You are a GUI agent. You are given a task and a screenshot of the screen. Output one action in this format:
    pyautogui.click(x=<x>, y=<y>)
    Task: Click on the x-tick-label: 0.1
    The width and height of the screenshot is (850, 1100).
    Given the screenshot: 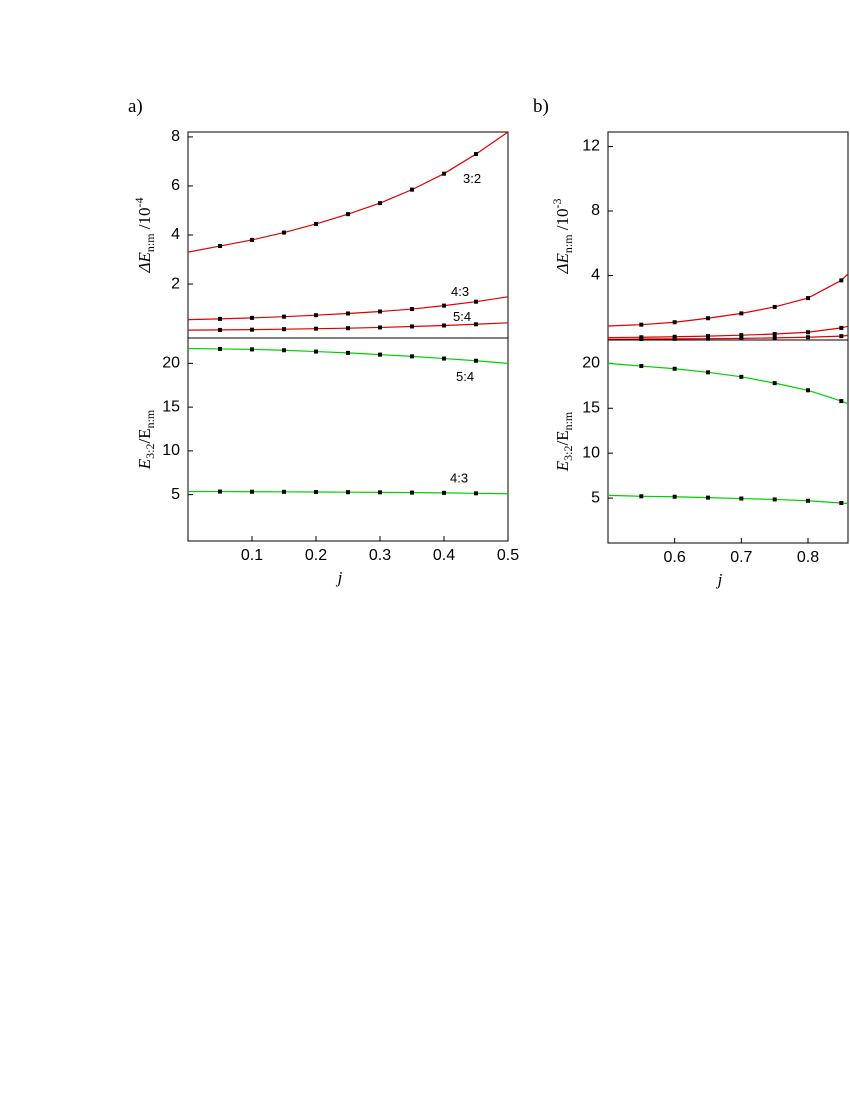 What is the action you would take?
    pyautogui.click(x=252, y=555)
    